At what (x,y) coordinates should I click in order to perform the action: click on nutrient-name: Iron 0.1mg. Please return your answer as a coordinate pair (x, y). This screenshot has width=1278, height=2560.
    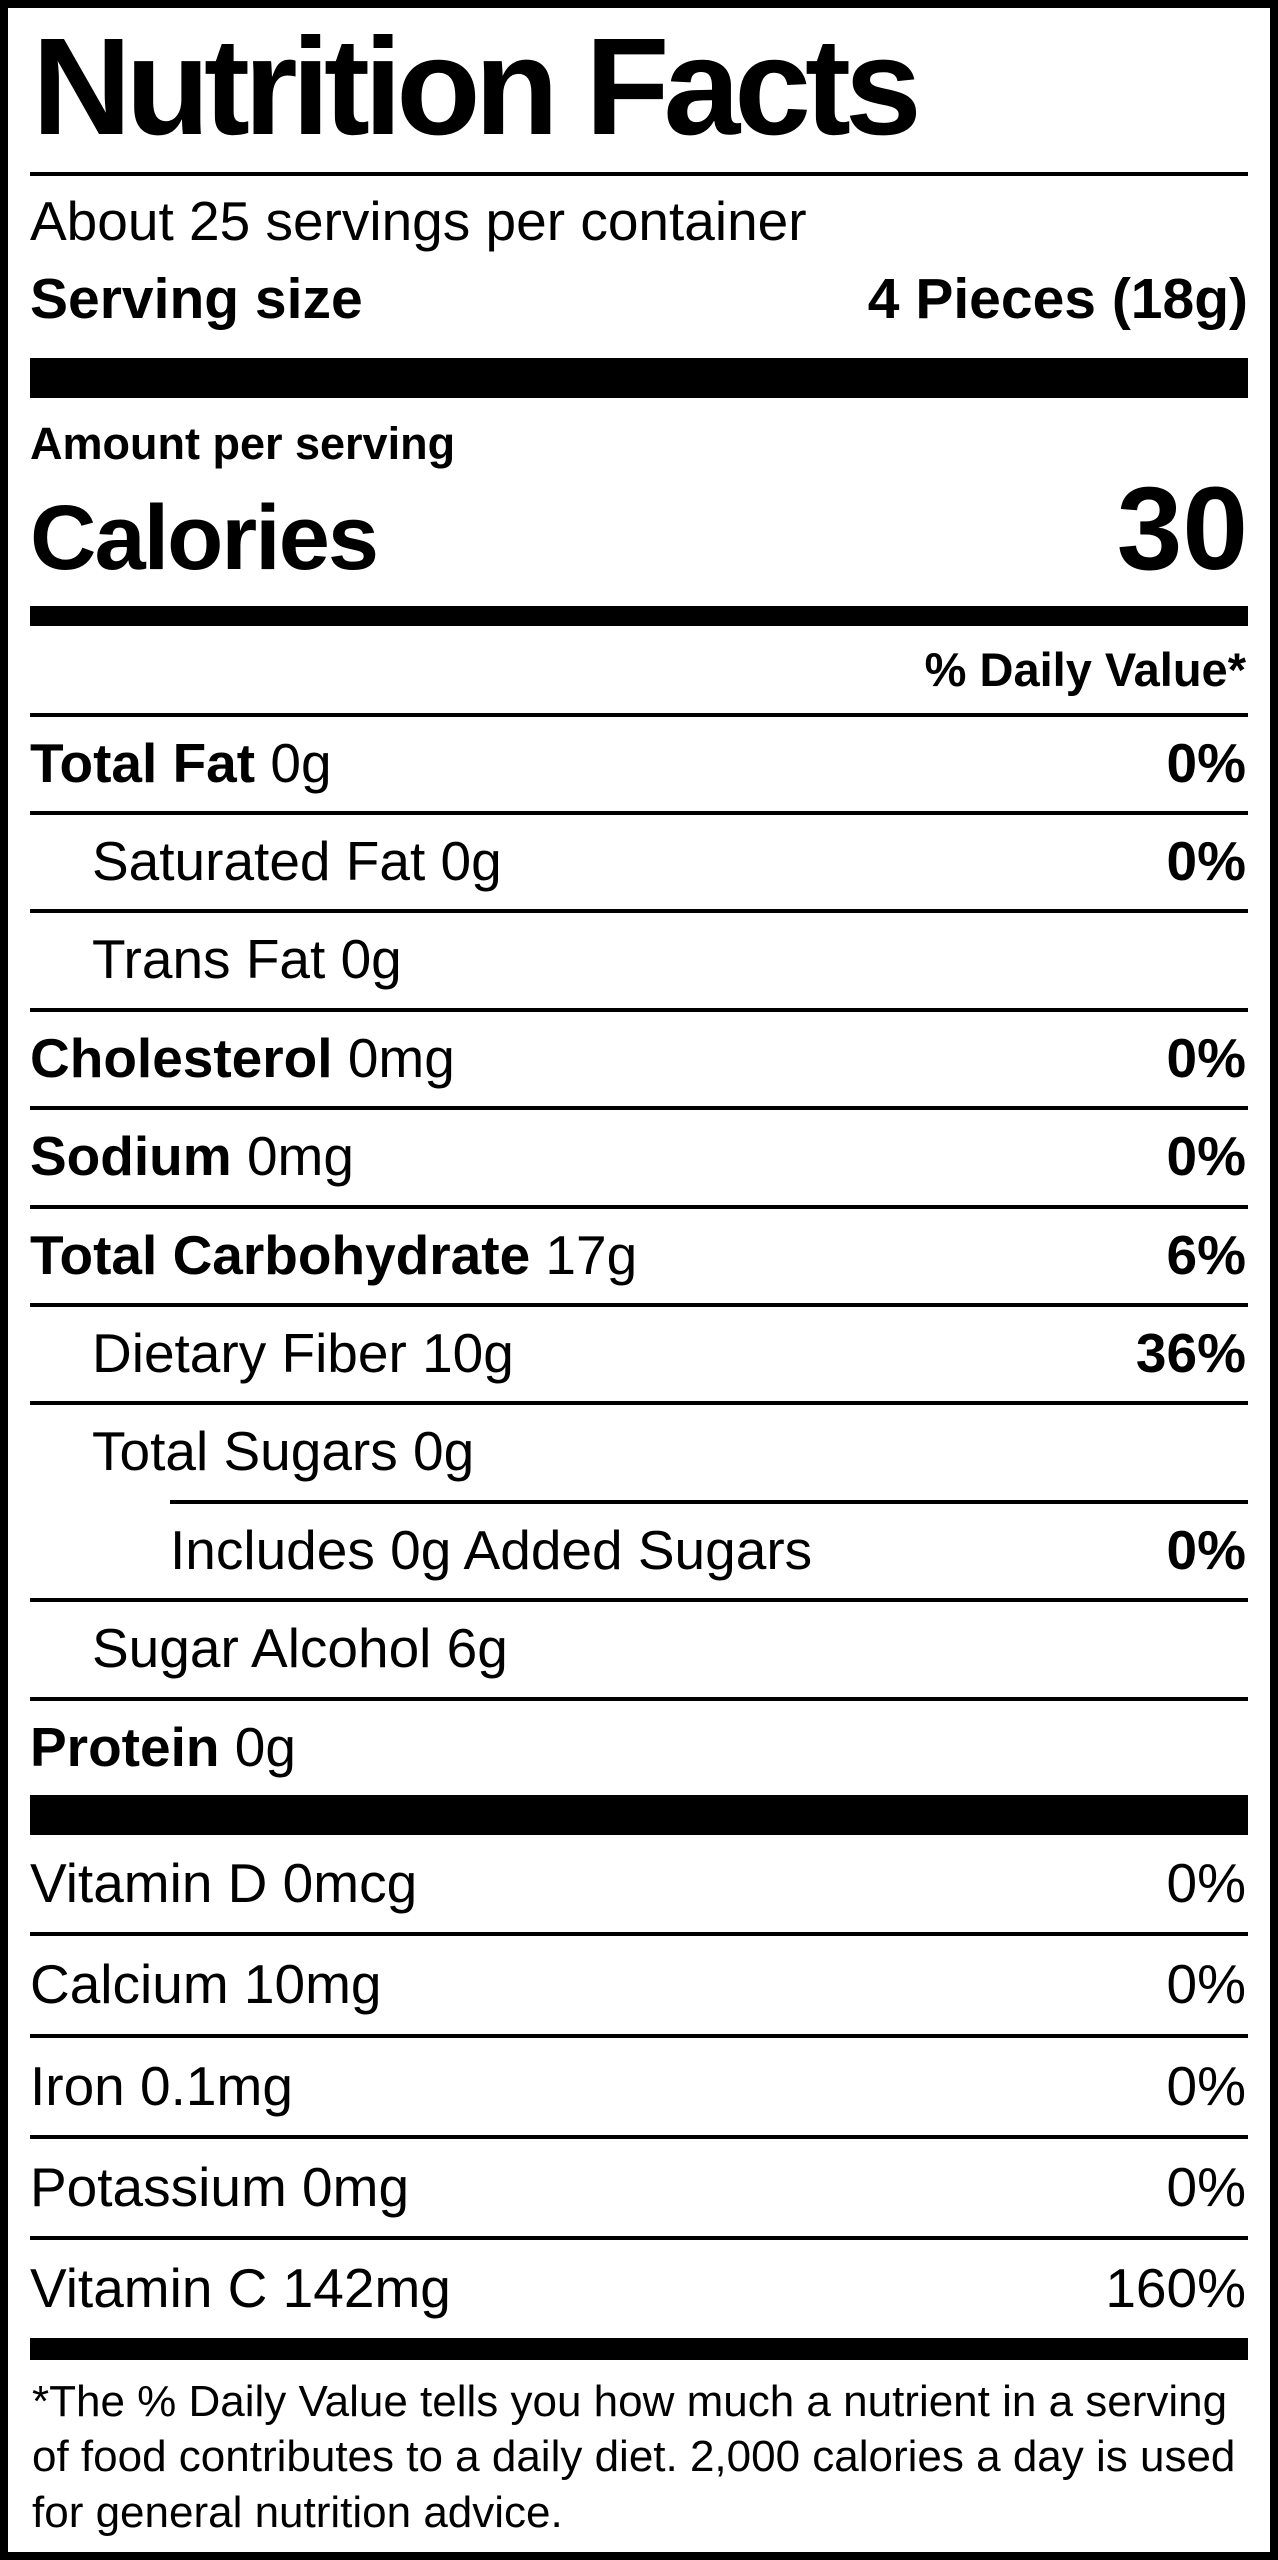
    Looking at the image, I should click on (161, 2085).